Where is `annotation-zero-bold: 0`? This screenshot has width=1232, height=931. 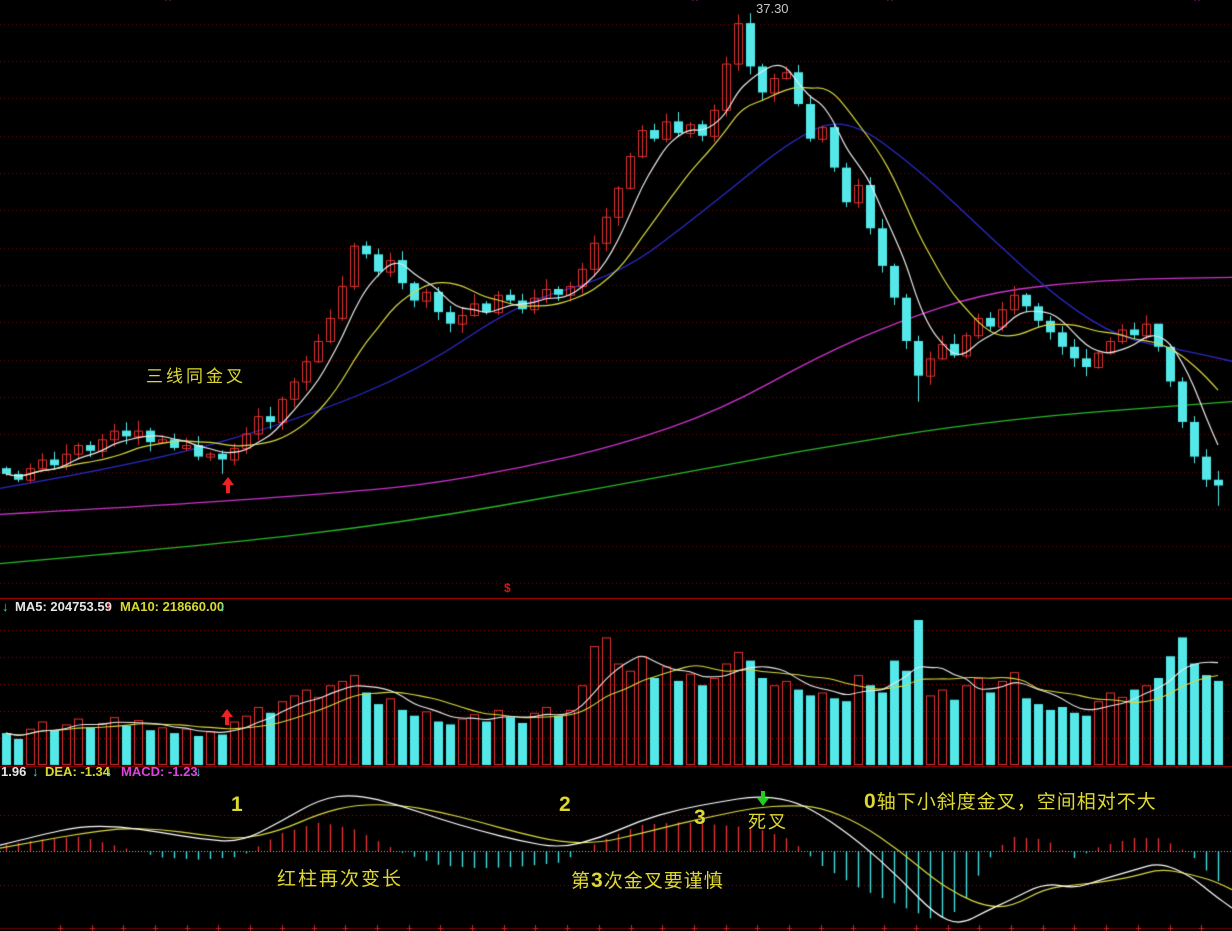 annotation-zero-bold: 0 is located at coordinates (870, 801).